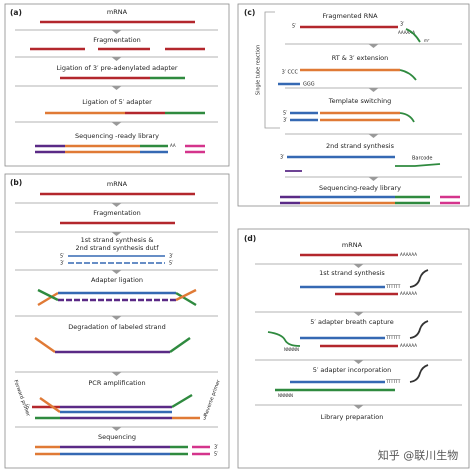  Describe the element at coordinates (360, 188) in the screenshot. I see `step-label: Sequencing-ready library` at that location.